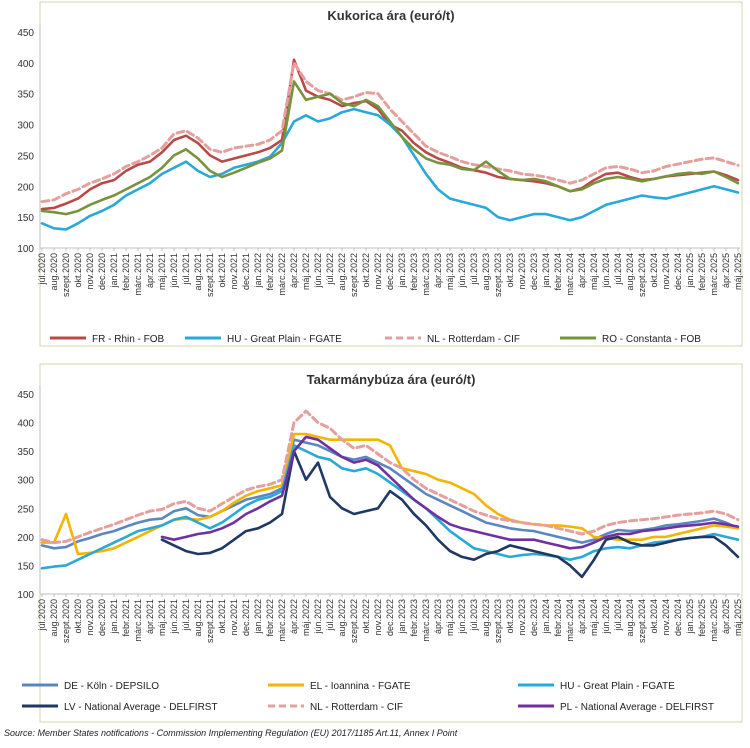 This screenshot has width=750, height=748. What do you see at coordinates (102, 617) in the screenshot?
I see `x-tick-label: dec.2020` at bounding box center [102, 617].